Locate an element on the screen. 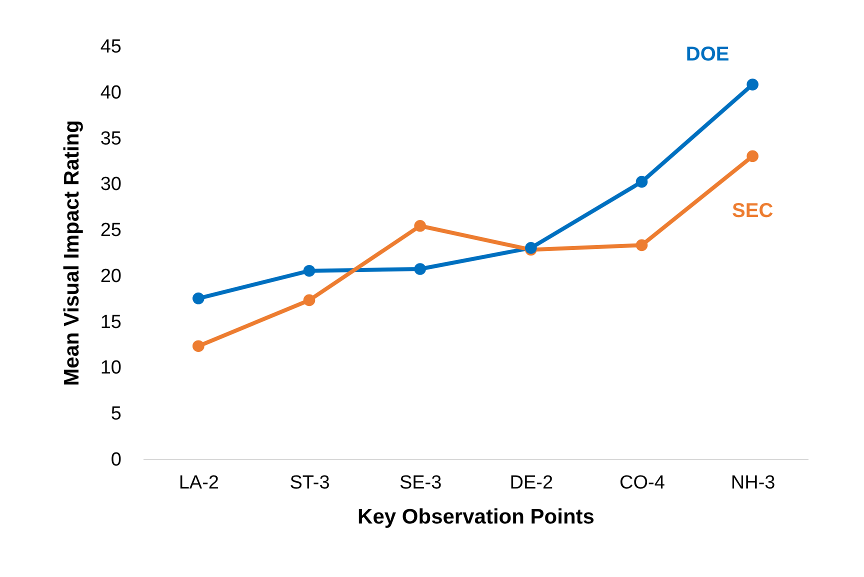 The height and width of the screenshot is (577, 864). y-tick-label: 30 is located at coordinates (111, 185).